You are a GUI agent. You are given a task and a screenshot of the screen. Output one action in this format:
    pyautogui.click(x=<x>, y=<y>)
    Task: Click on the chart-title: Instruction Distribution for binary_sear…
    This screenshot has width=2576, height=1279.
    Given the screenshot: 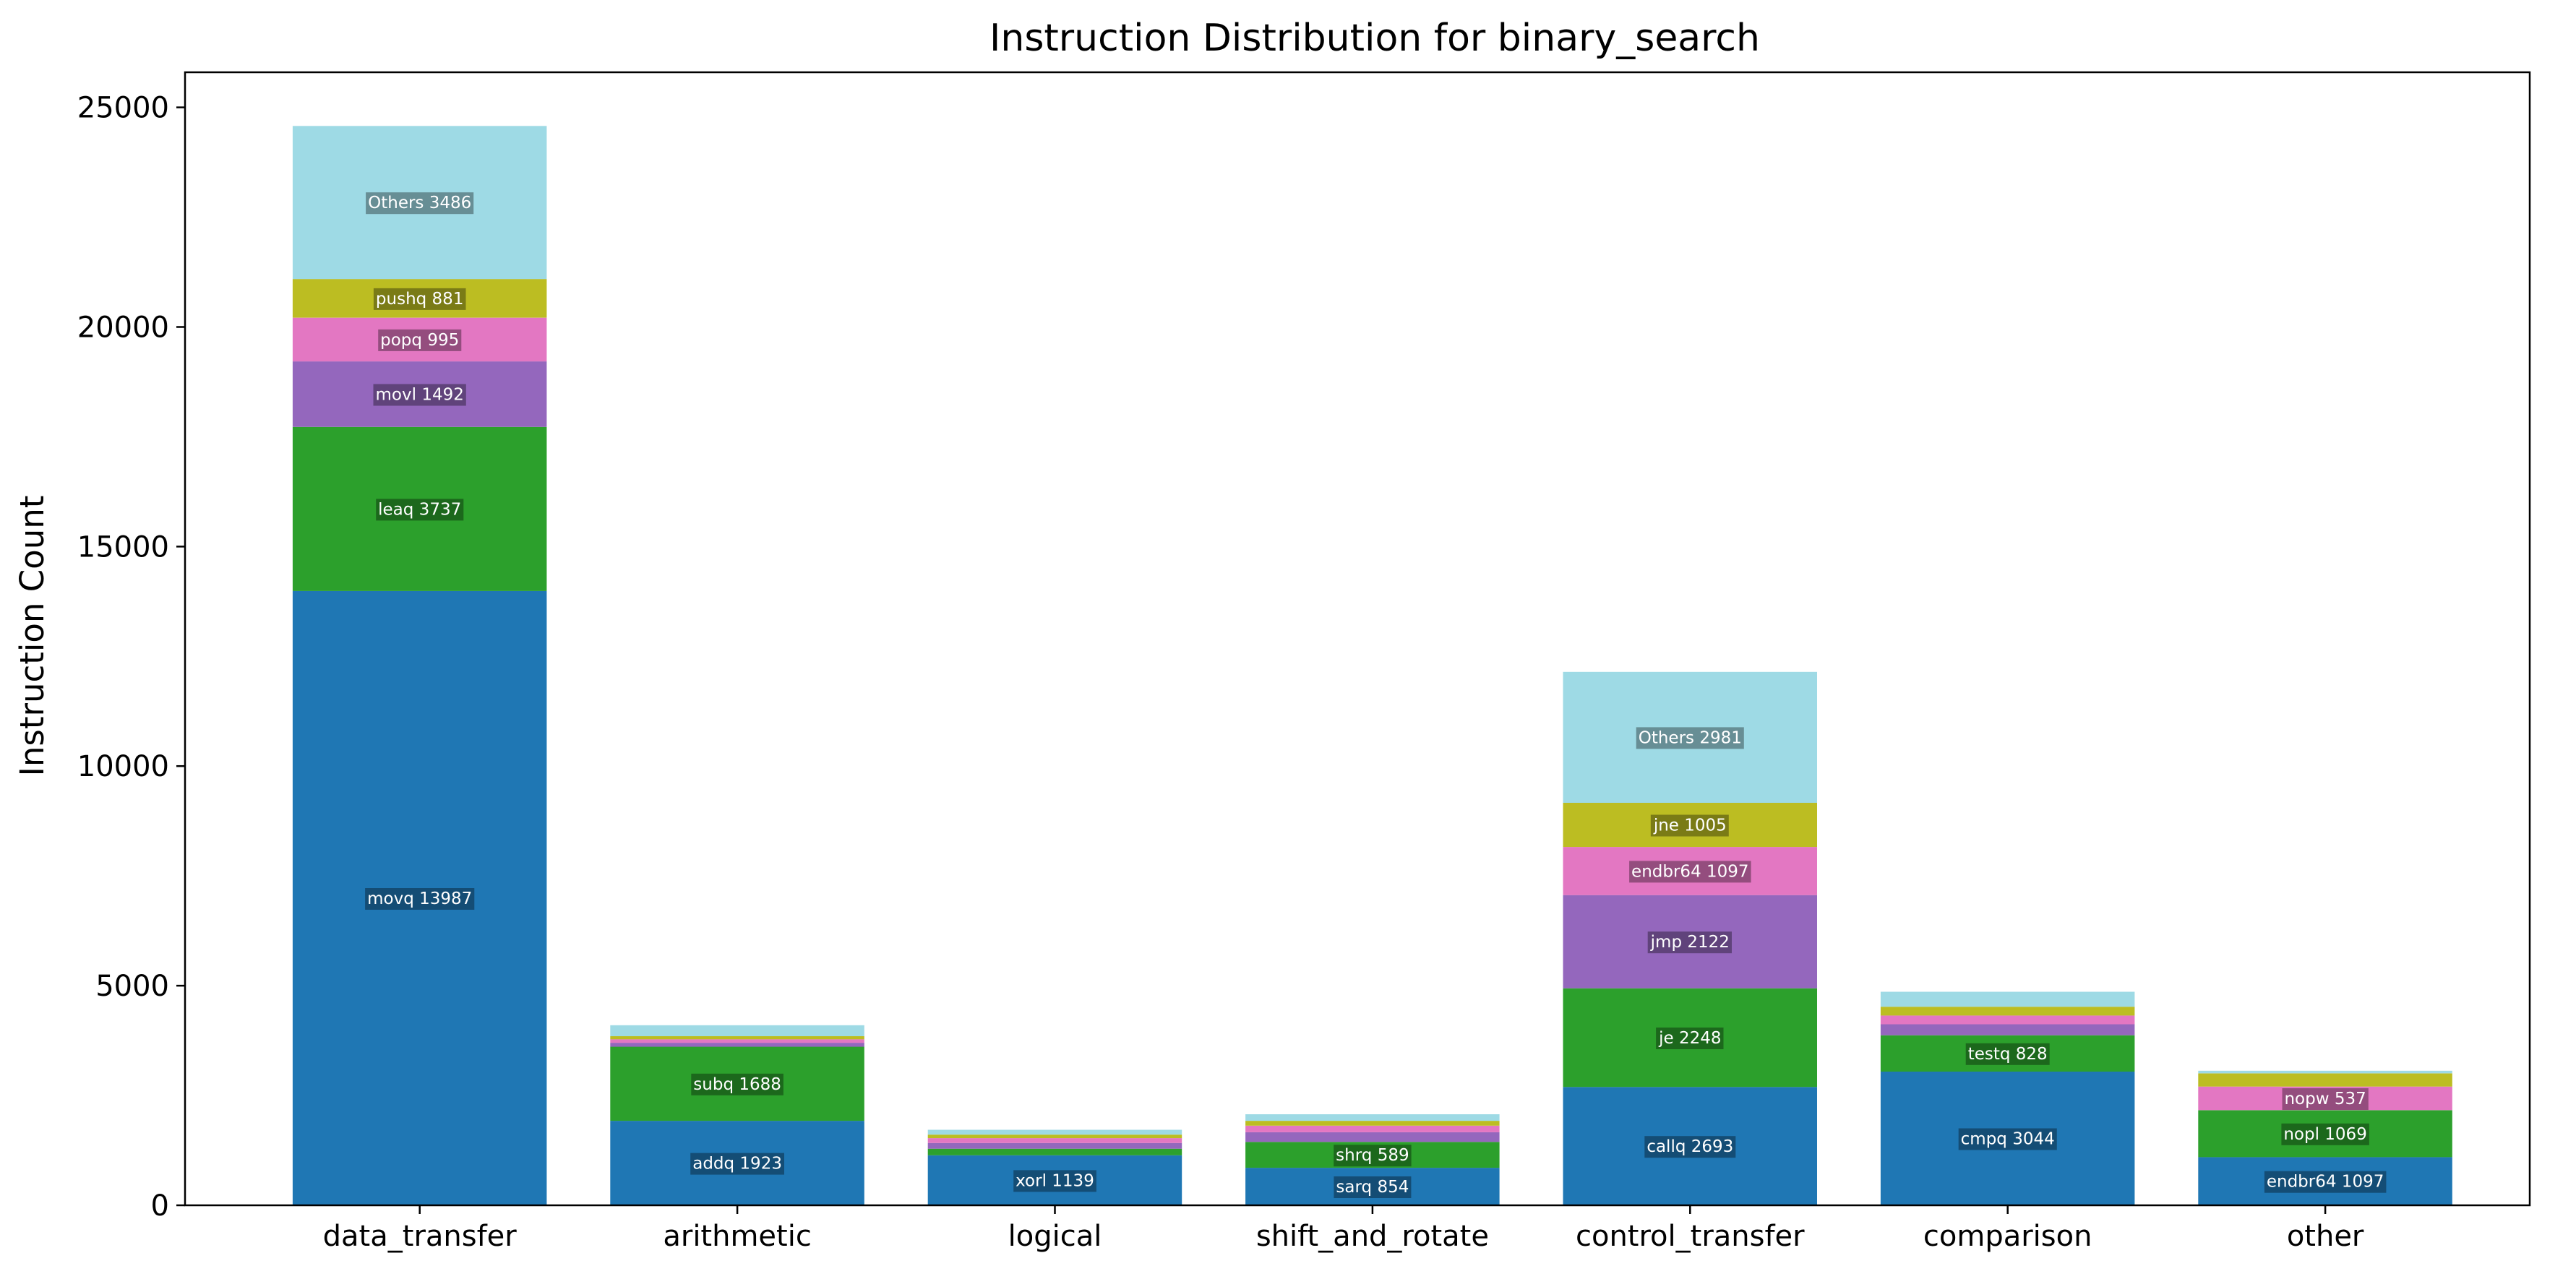 What is the action you would take?
    pyautogui.click(x=1375, y=38)
    